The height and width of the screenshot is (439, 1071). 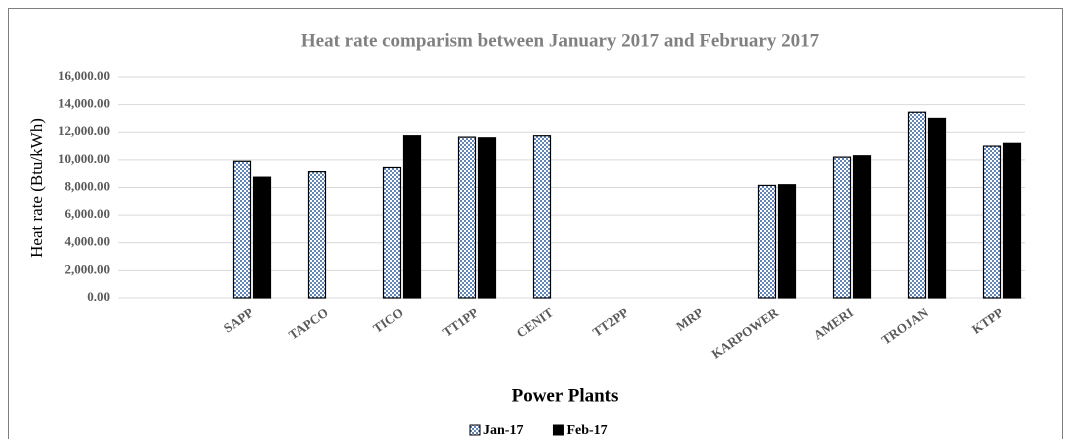 I want to click on y-tick-label: 10,000.00, so click(x=84, y=158).